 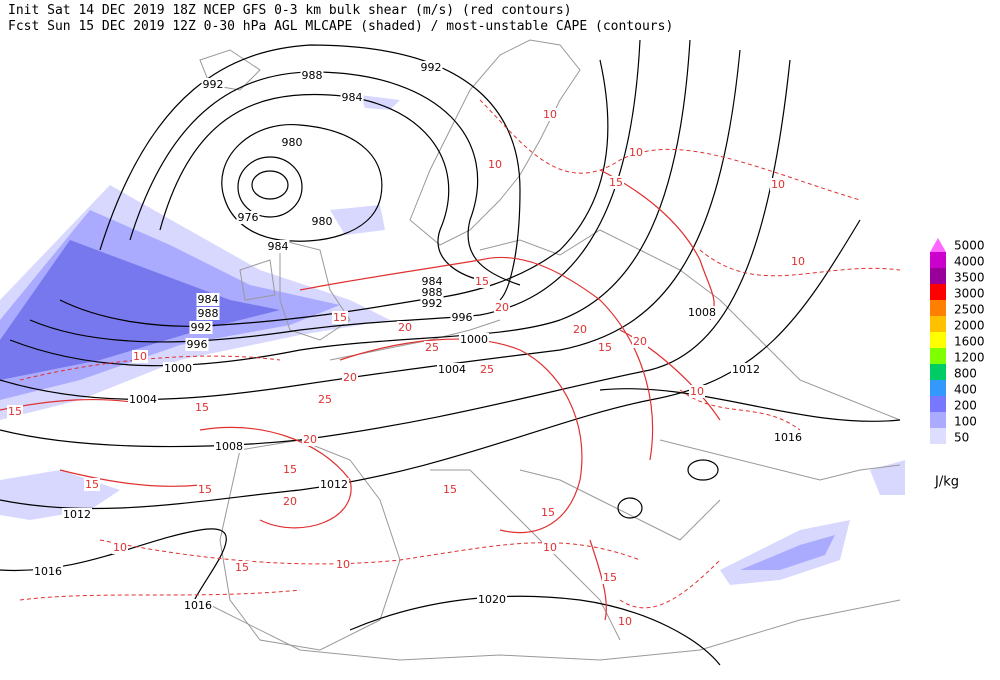 What do you see at coordinates (969, 278) in the screenshot?
I see `legend-label: 3500` at bounding box center [969, 278].